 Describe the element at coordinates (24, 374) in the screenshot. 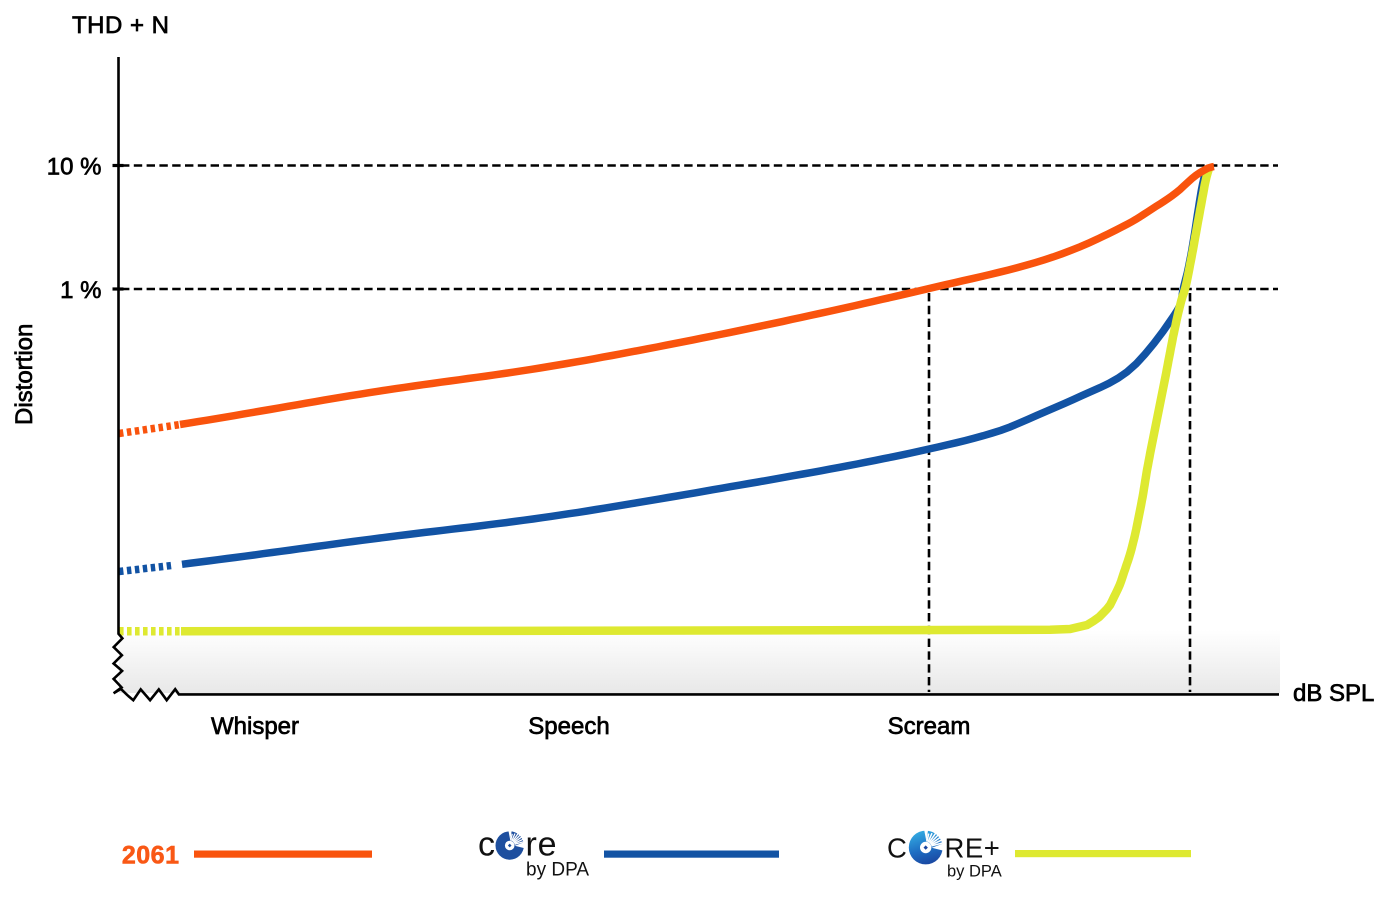

I see `svg-text: Distortion` at that location.